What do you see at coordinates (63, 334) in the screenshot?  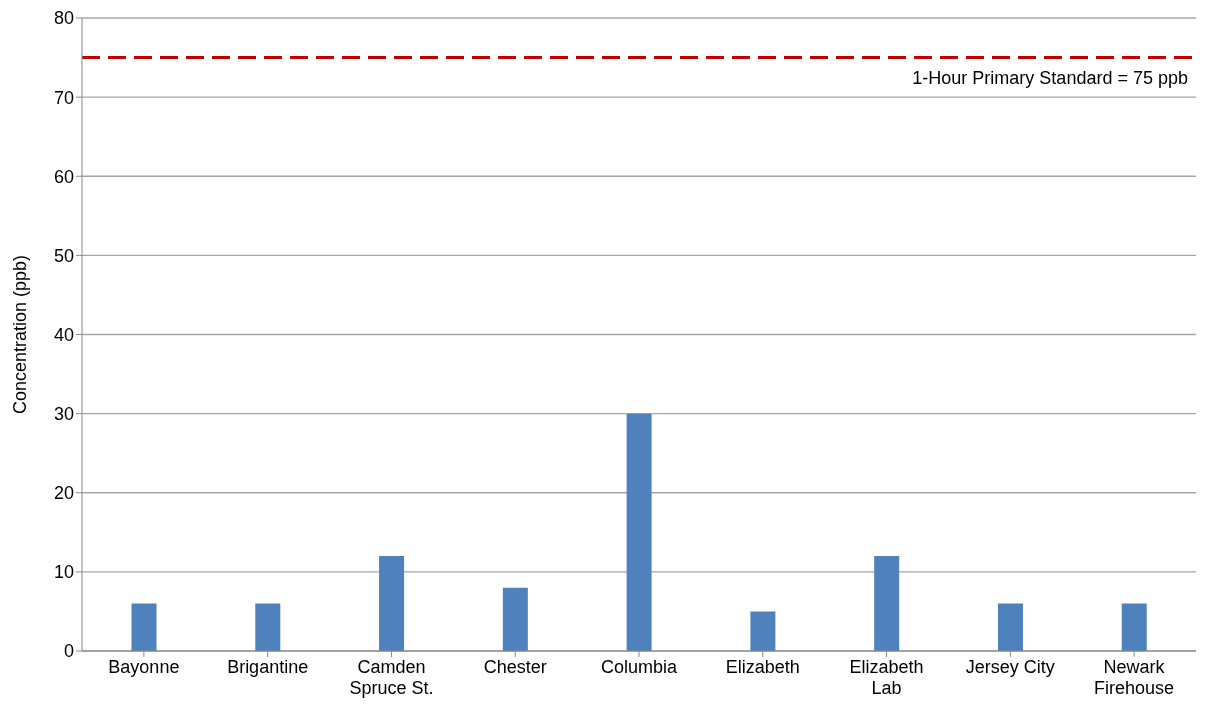 I see `y-tick-label: 40` at bounding box center [63, 334].